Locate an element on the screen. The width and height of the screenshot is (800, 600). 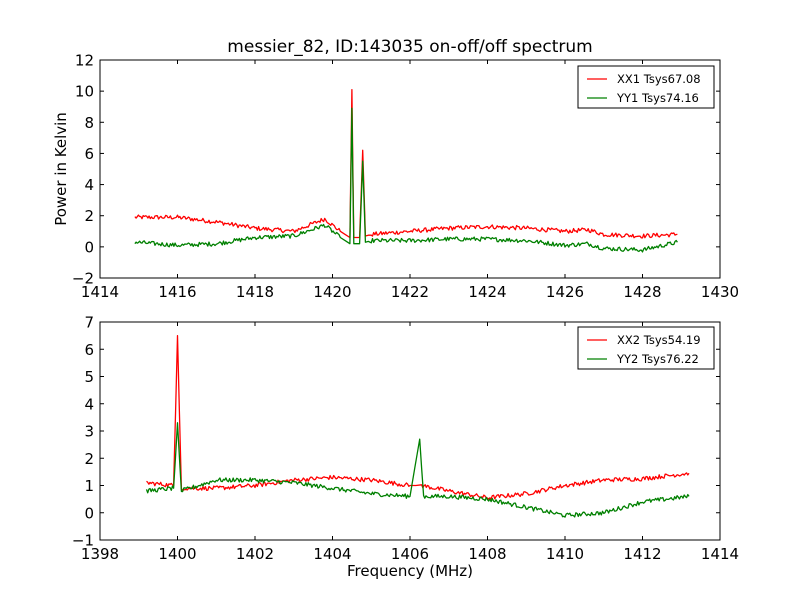
y-tick-label: 3 is located at coordinates (89, 432).